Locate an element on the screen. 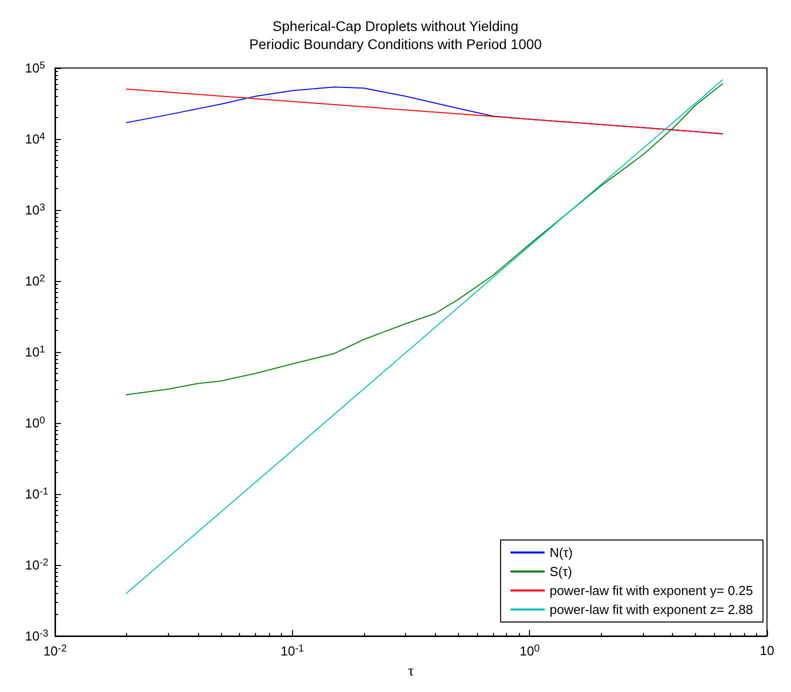  chart-title: Spherical-Cap Droplets without Yielding is located at coordinates (395, 26).